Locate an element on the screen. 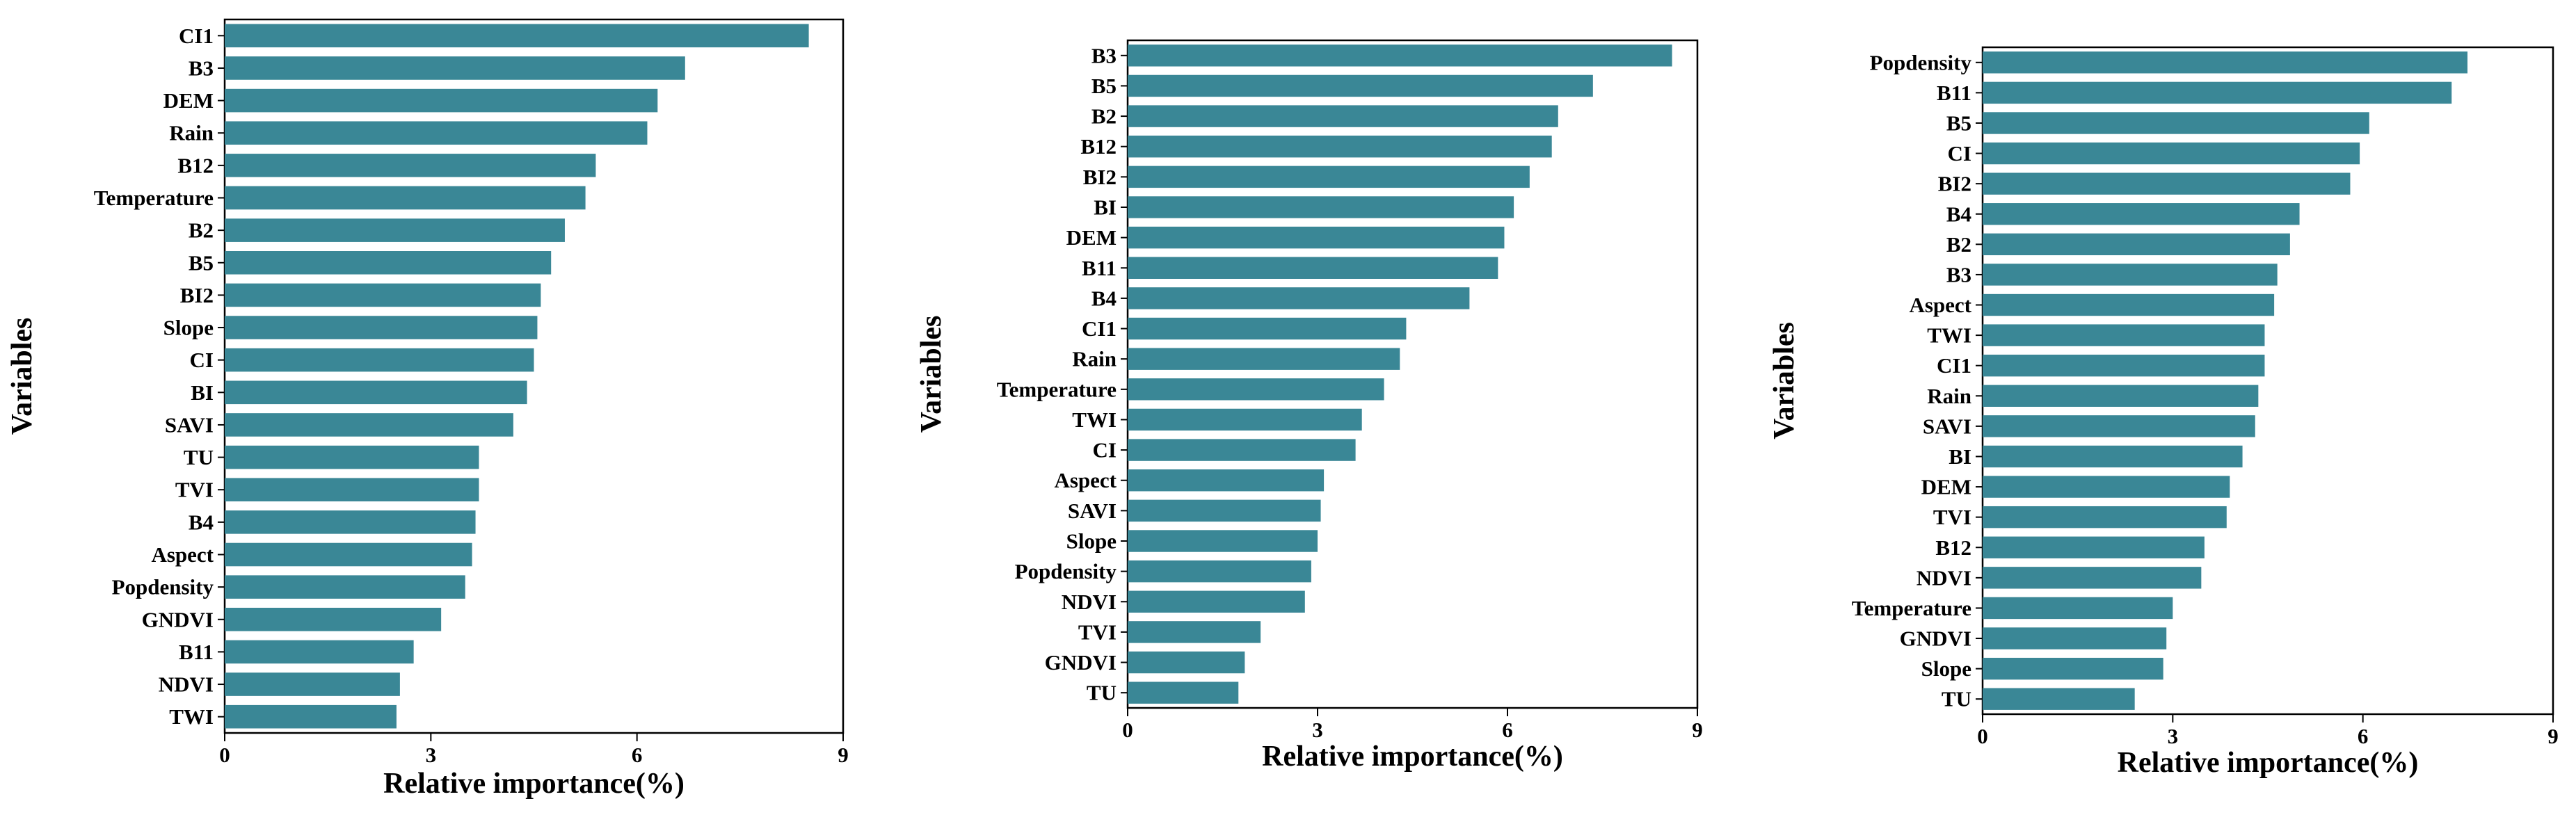 The height and width of the screenshot is (815, 2576). category-label: CI is located at coordinates (1105, 450).